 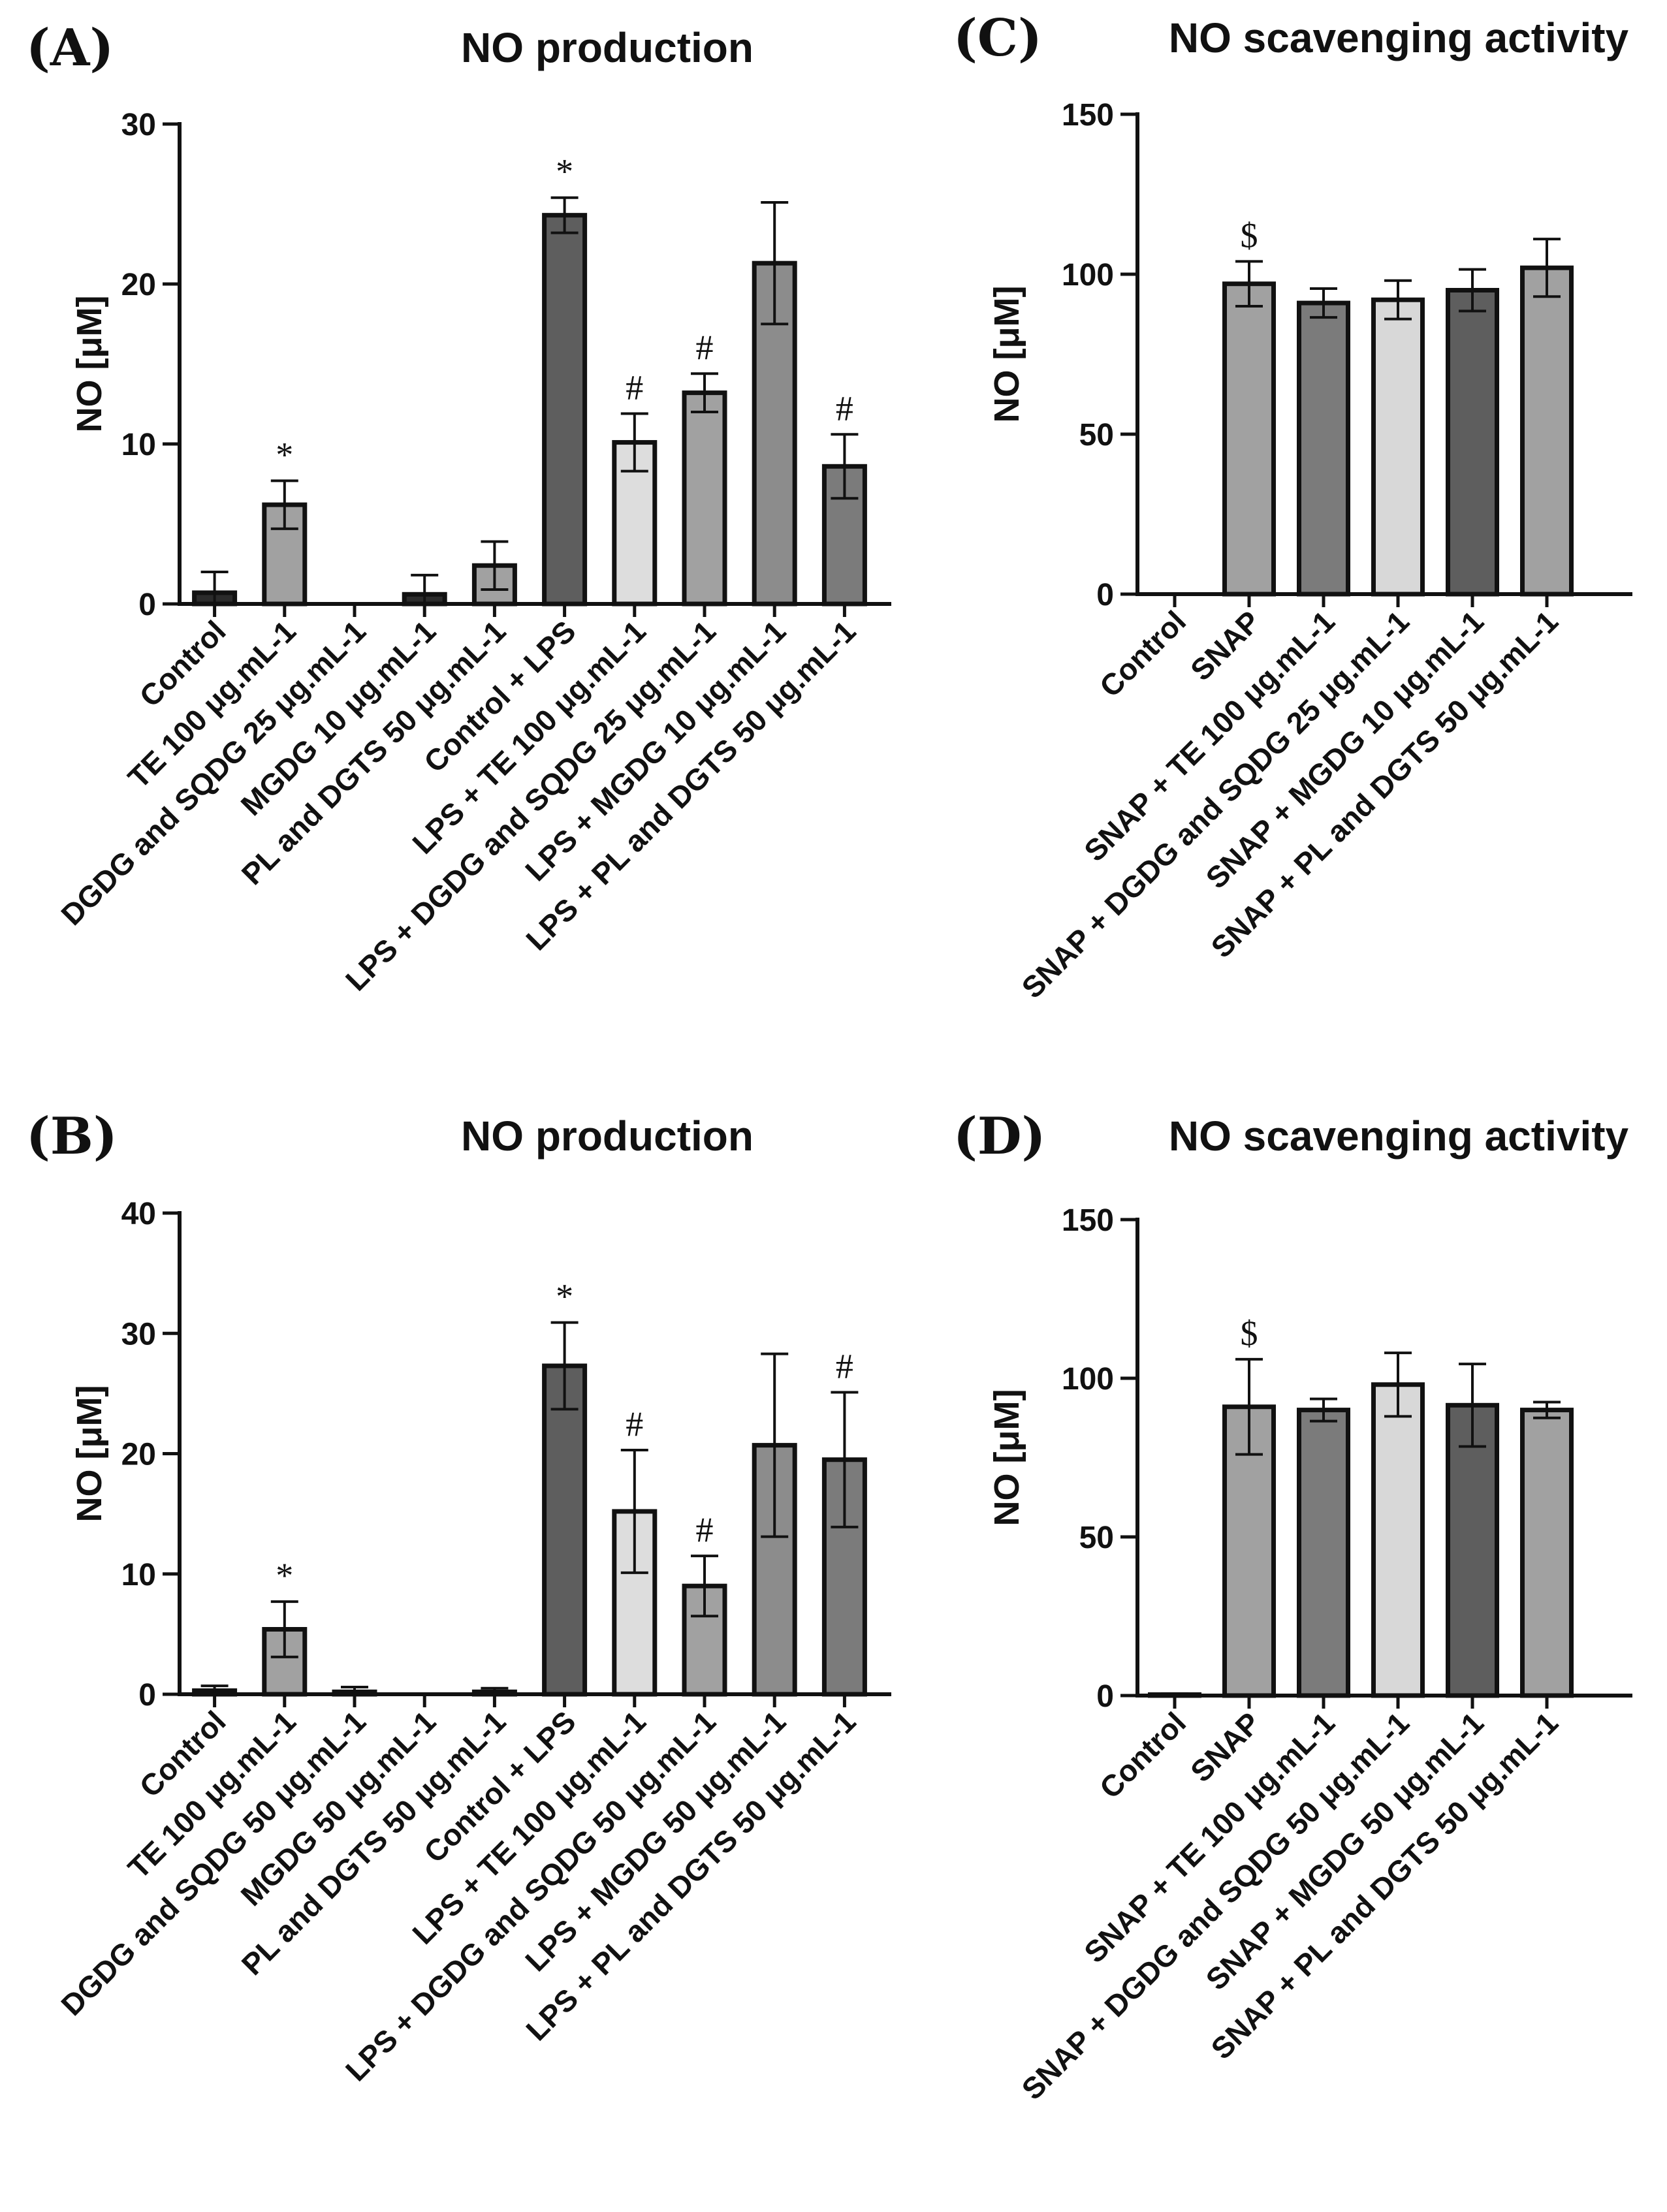 I want to click on panel-label: (D), so click(x=999, y=1136).